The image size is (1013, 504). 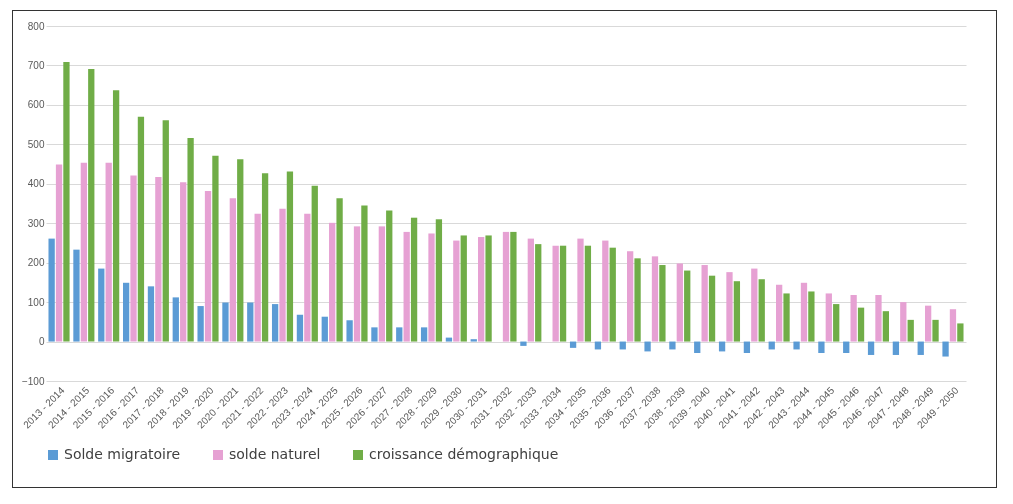 I want to click on legend-label: solde naturel, so click(x=275, y=454).